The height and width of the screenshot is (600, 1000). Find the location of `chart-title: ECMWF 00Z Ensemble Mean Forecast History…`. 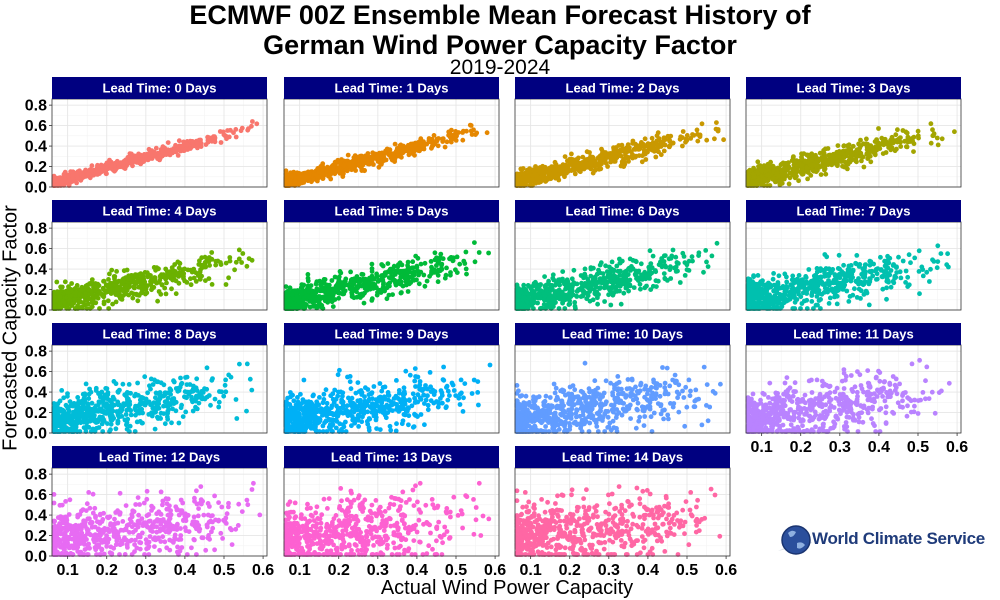

chart-title: ECMWF 00Z Ensemble Mean Forecast History… is located at coordinates (500, 30).